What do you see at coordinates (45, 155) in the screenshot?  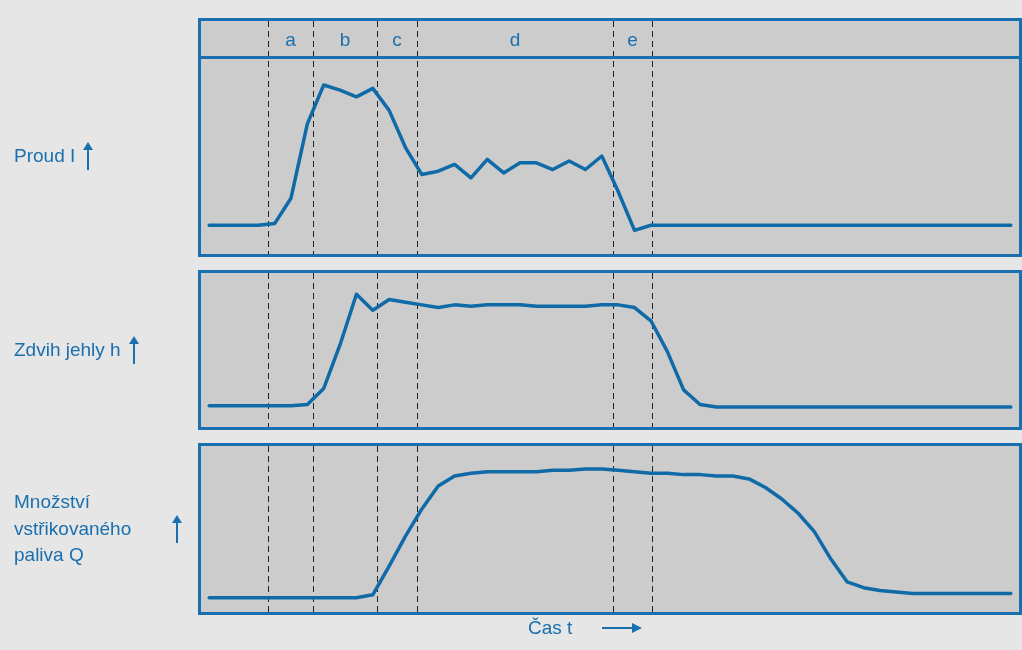 I see `y-axis-title: Proud I` at bounding box center [45, 155].